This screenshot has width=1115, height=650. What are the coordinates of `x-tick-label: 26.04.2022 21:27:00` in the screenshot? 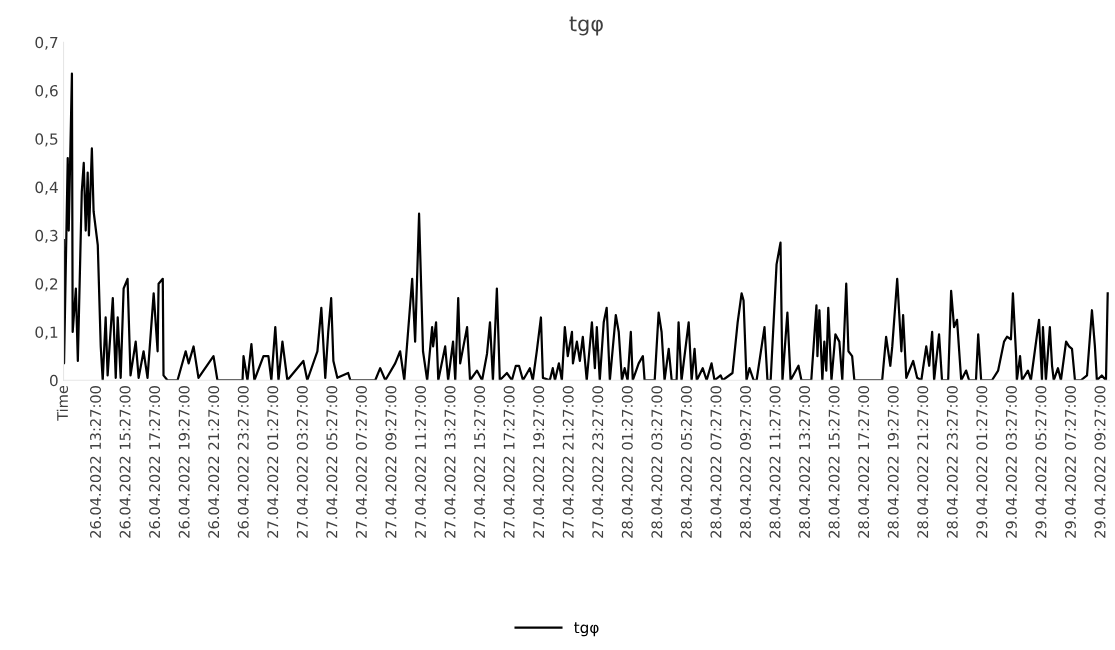 It's located at (214, 462).